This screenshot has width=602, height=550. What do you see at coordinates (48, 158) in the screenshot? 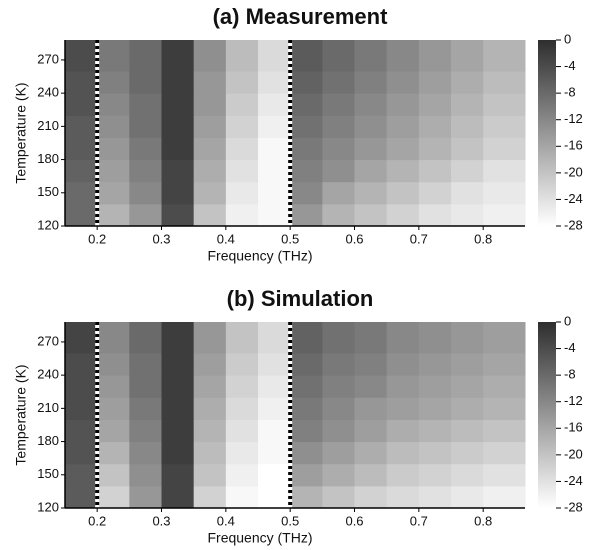
I see `y-tick-label: 180` at bounding box center [48, 158].